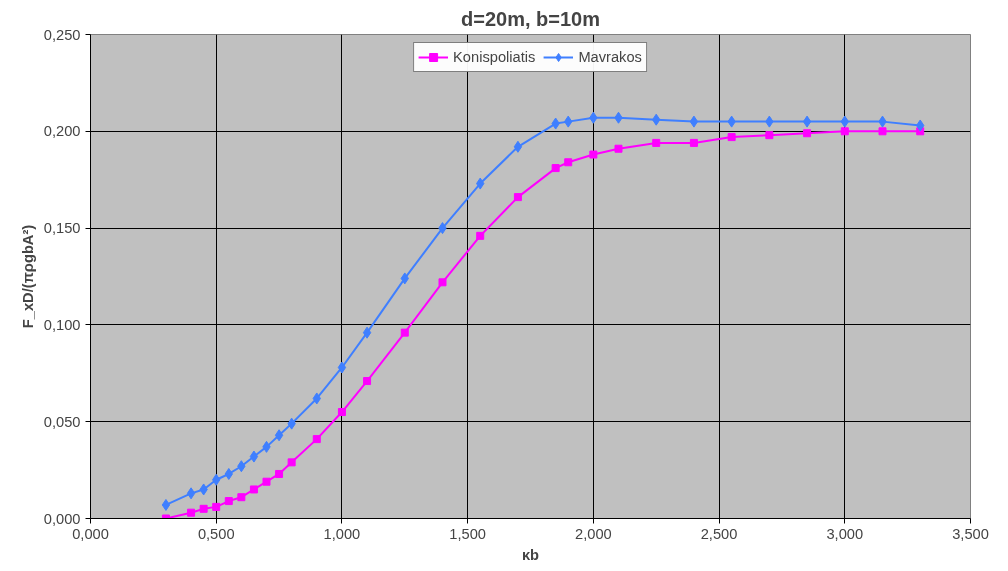 Image resolution: width=1008 pixels, height=571 pixels. I want to click on x-tick-label: 3,500, so click(970, 533).